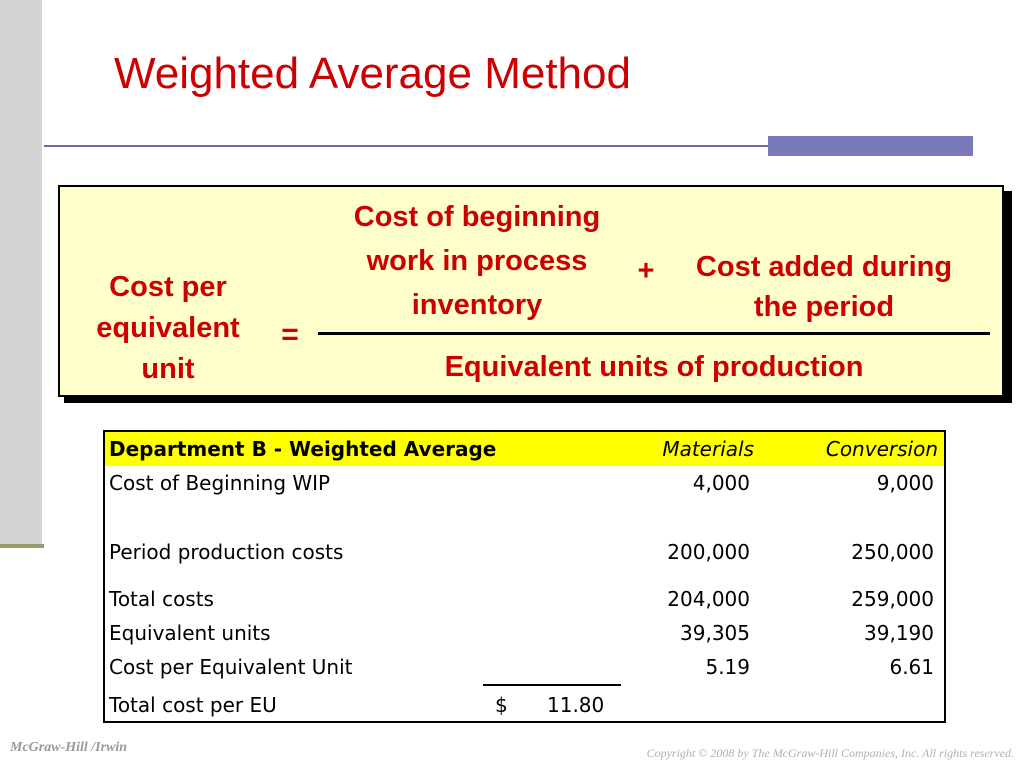 The width and height of the screenshot is (1024, 768). What do you see at coordinates (911, 667) in the screenshot?
I see `row-conversion: 6.61` at bounding box center [911, 667].